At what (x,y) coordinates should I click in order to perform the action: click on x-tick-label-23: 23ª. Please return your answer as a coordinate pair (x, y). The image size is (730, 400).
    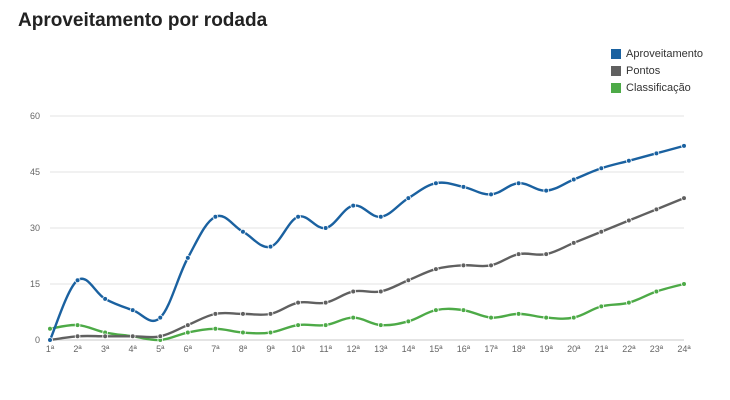
    Looking at the image, I should click on (657, 349).